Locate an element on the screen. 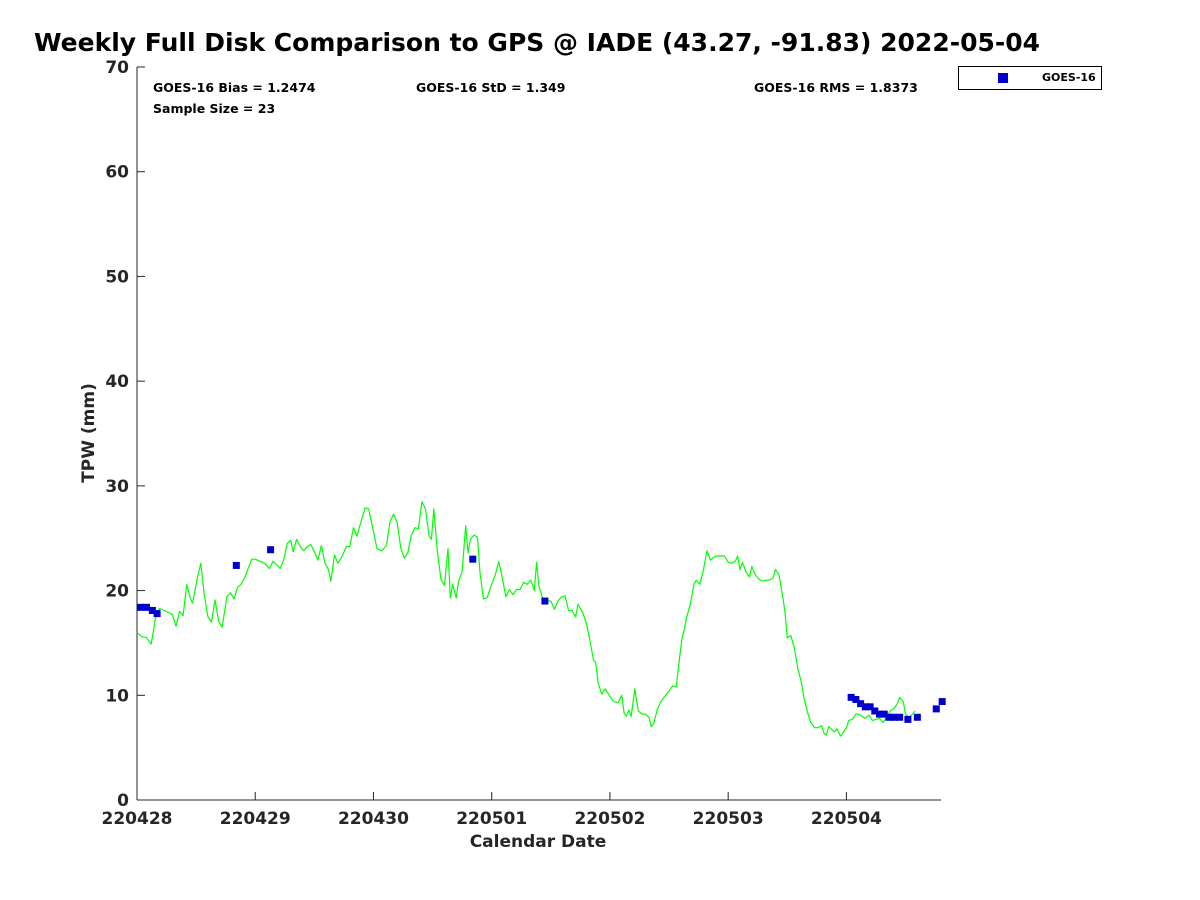  goes16-marker-layer is located at coordinates (541, 634).